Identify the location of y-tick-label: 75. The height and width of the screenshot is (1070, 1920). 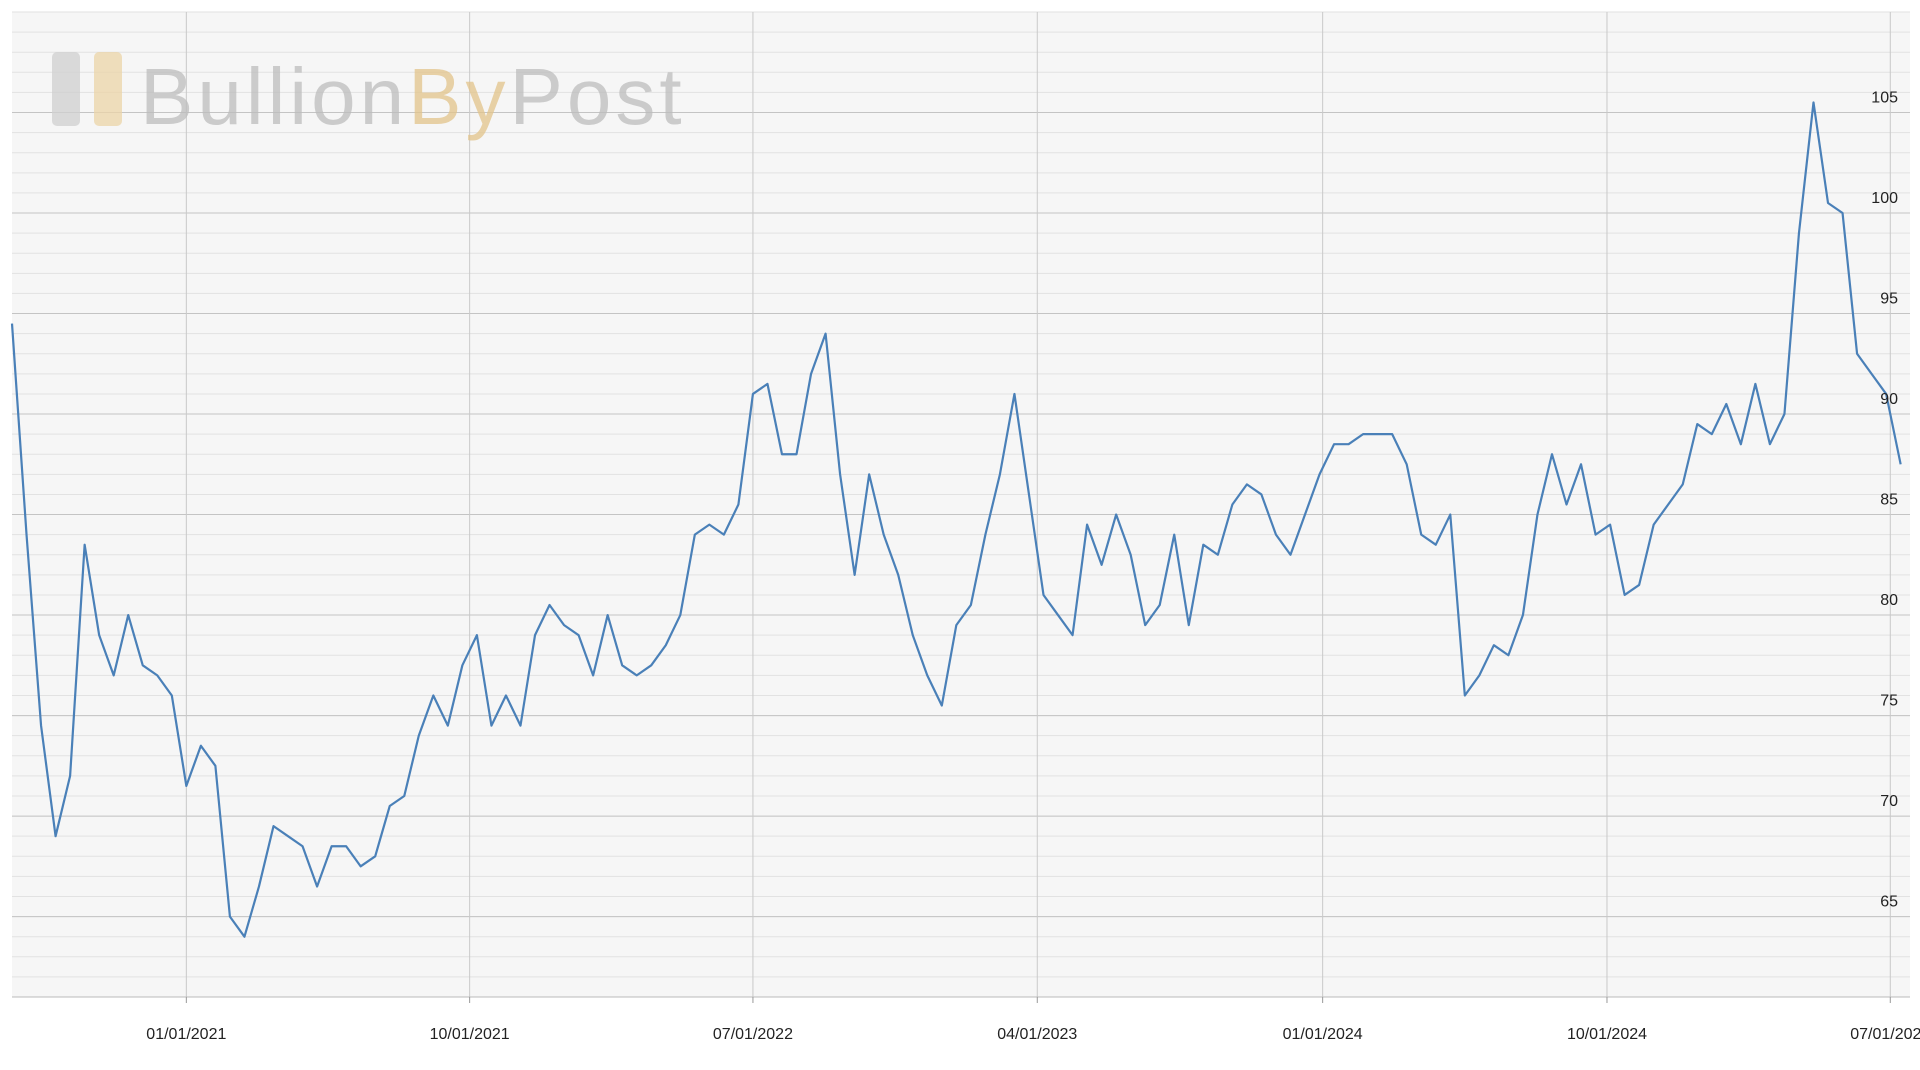
(1889, 701).